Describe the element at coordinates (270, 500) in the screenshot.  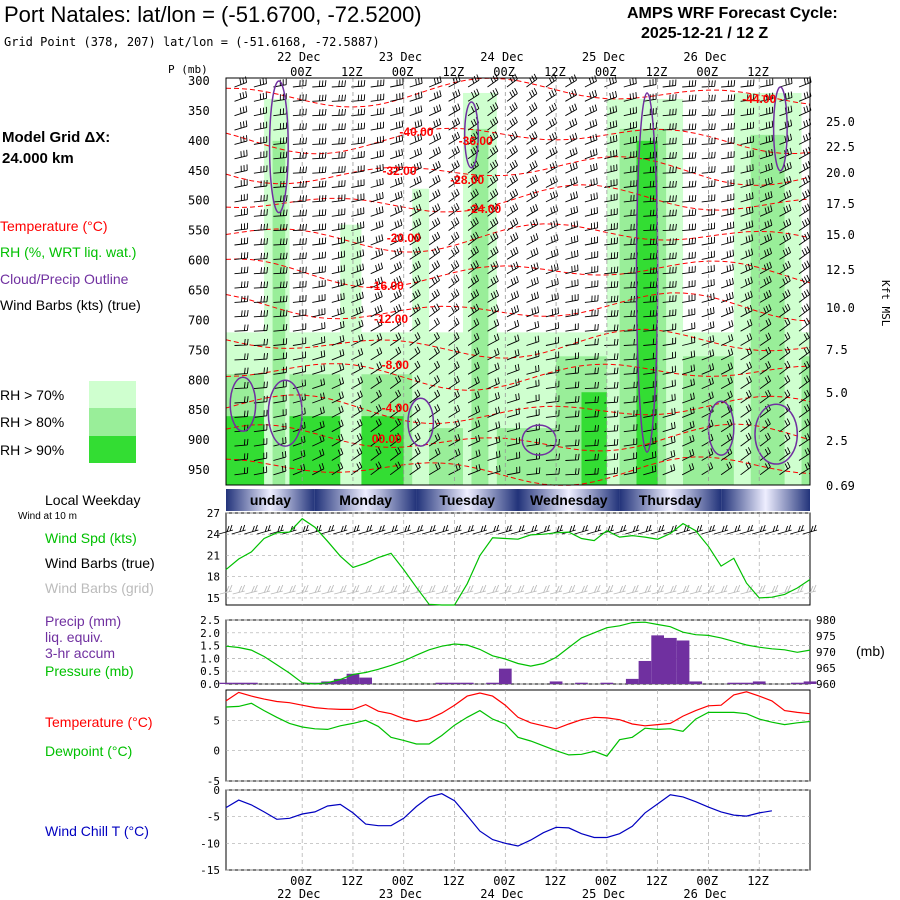
I see `weekday-name: unday` at that location.